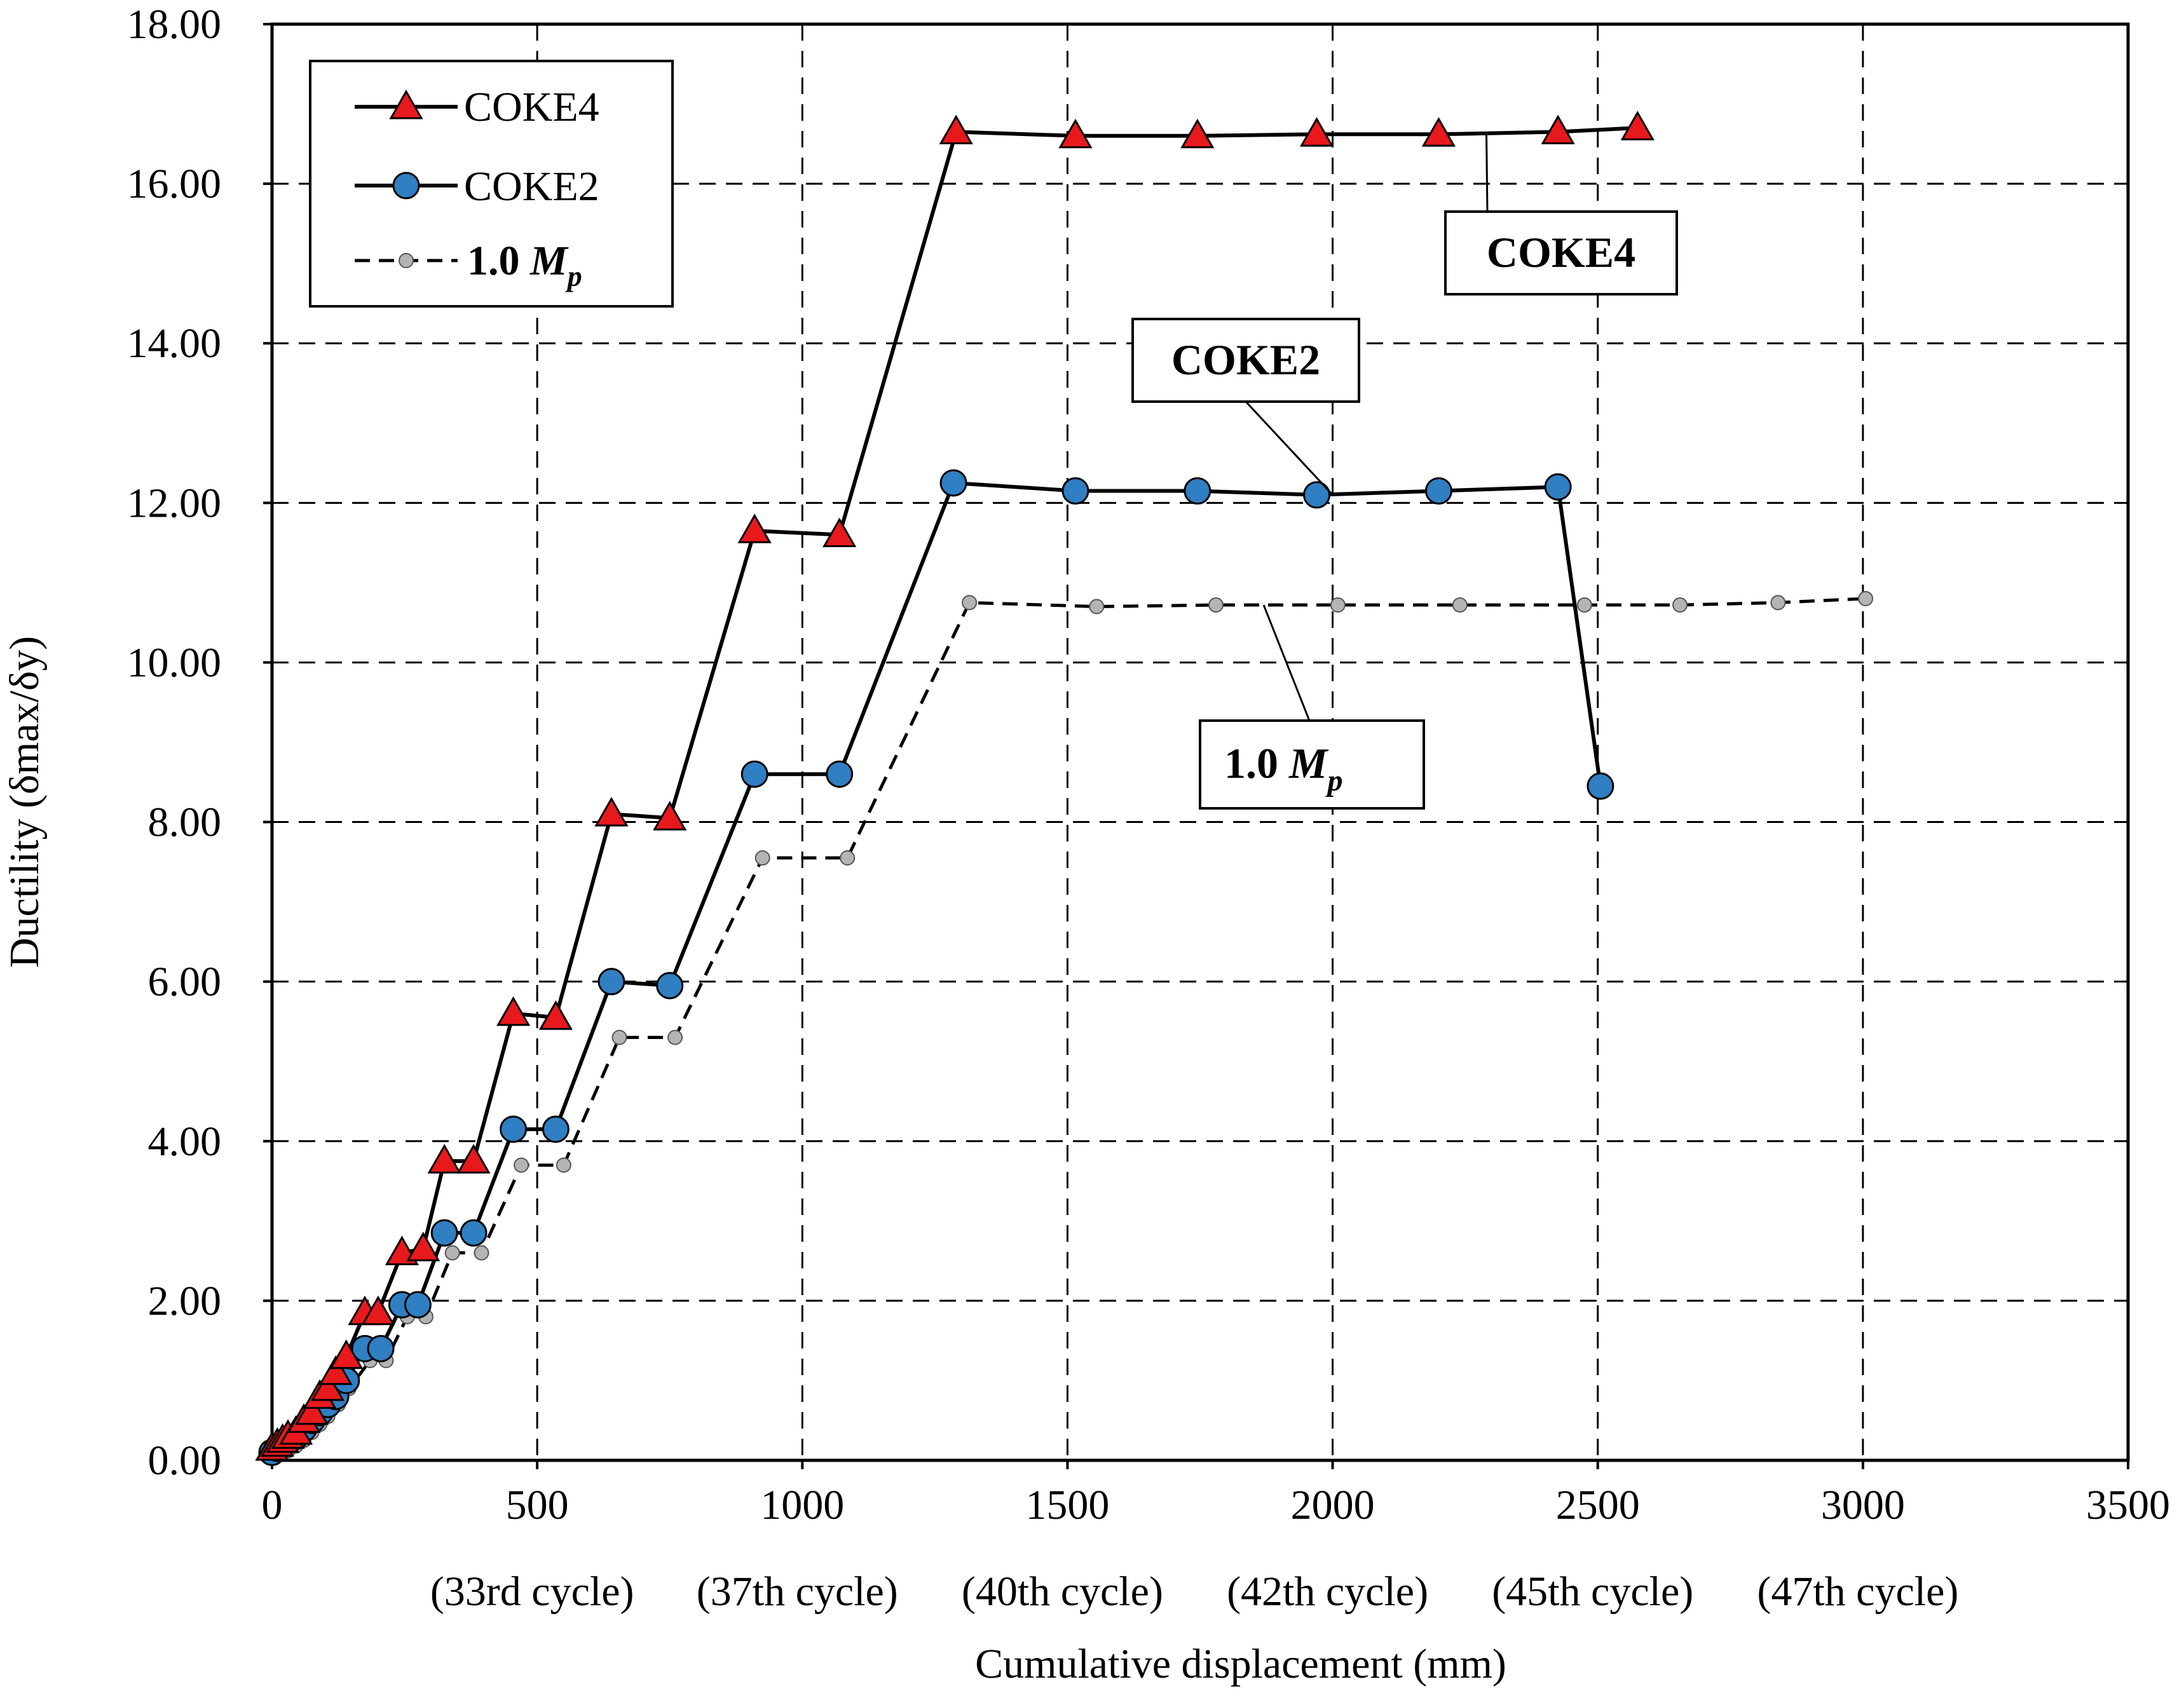 The height and width of the screenshot is (1691, 2184). I want to click on callout-mp-box, so click(1312, 764).